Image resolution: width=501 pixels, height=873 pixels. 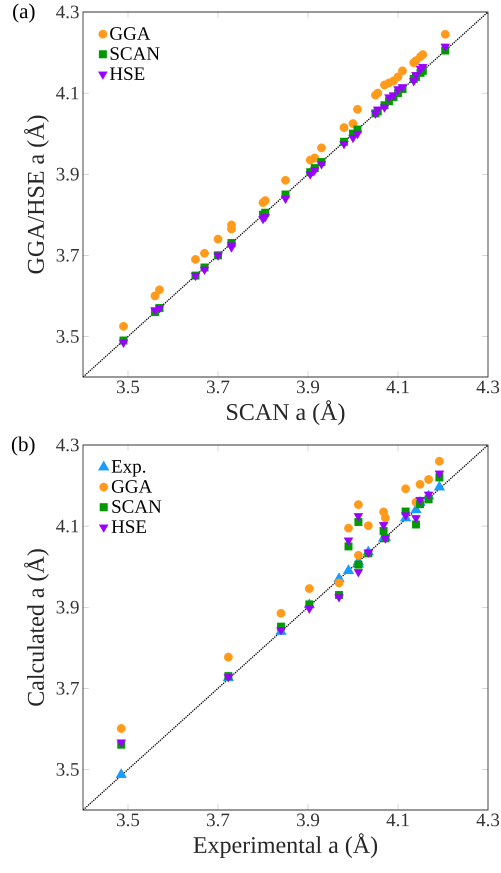 What do you see at coordinates (24, 13) in the screenshot?
I see `chart-title: (a)` at bounding box center [24, 13].